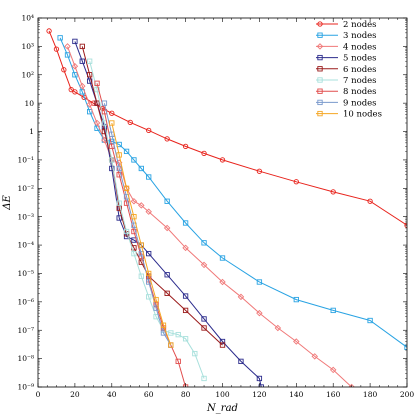 The image size is (415, 420). Describe the element at coordinates (38, 394) in the screenshot. I see `x-tick-label: 0` at that location.